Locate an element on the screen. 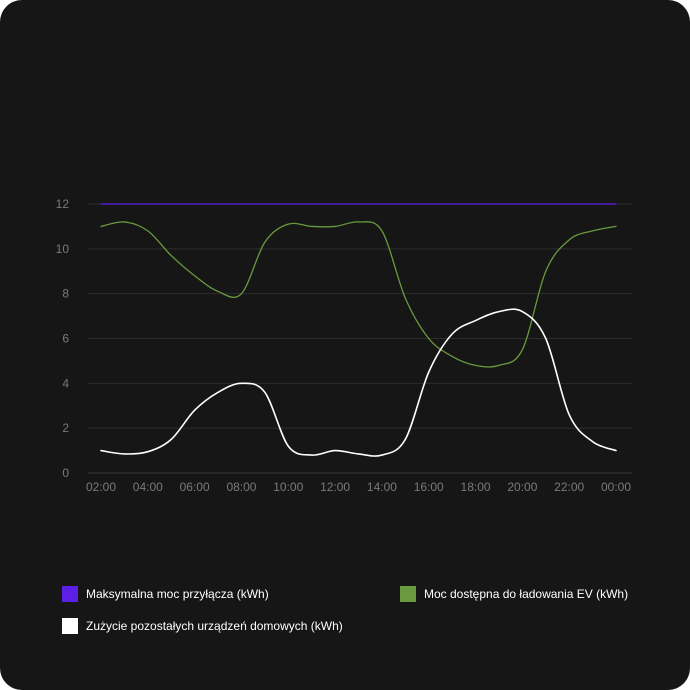 This screenshot has width=690, height=690. legend-label-max-connection-power: Maksymalna moc przyłącza (kWh) is located at coordinates (177, 594).